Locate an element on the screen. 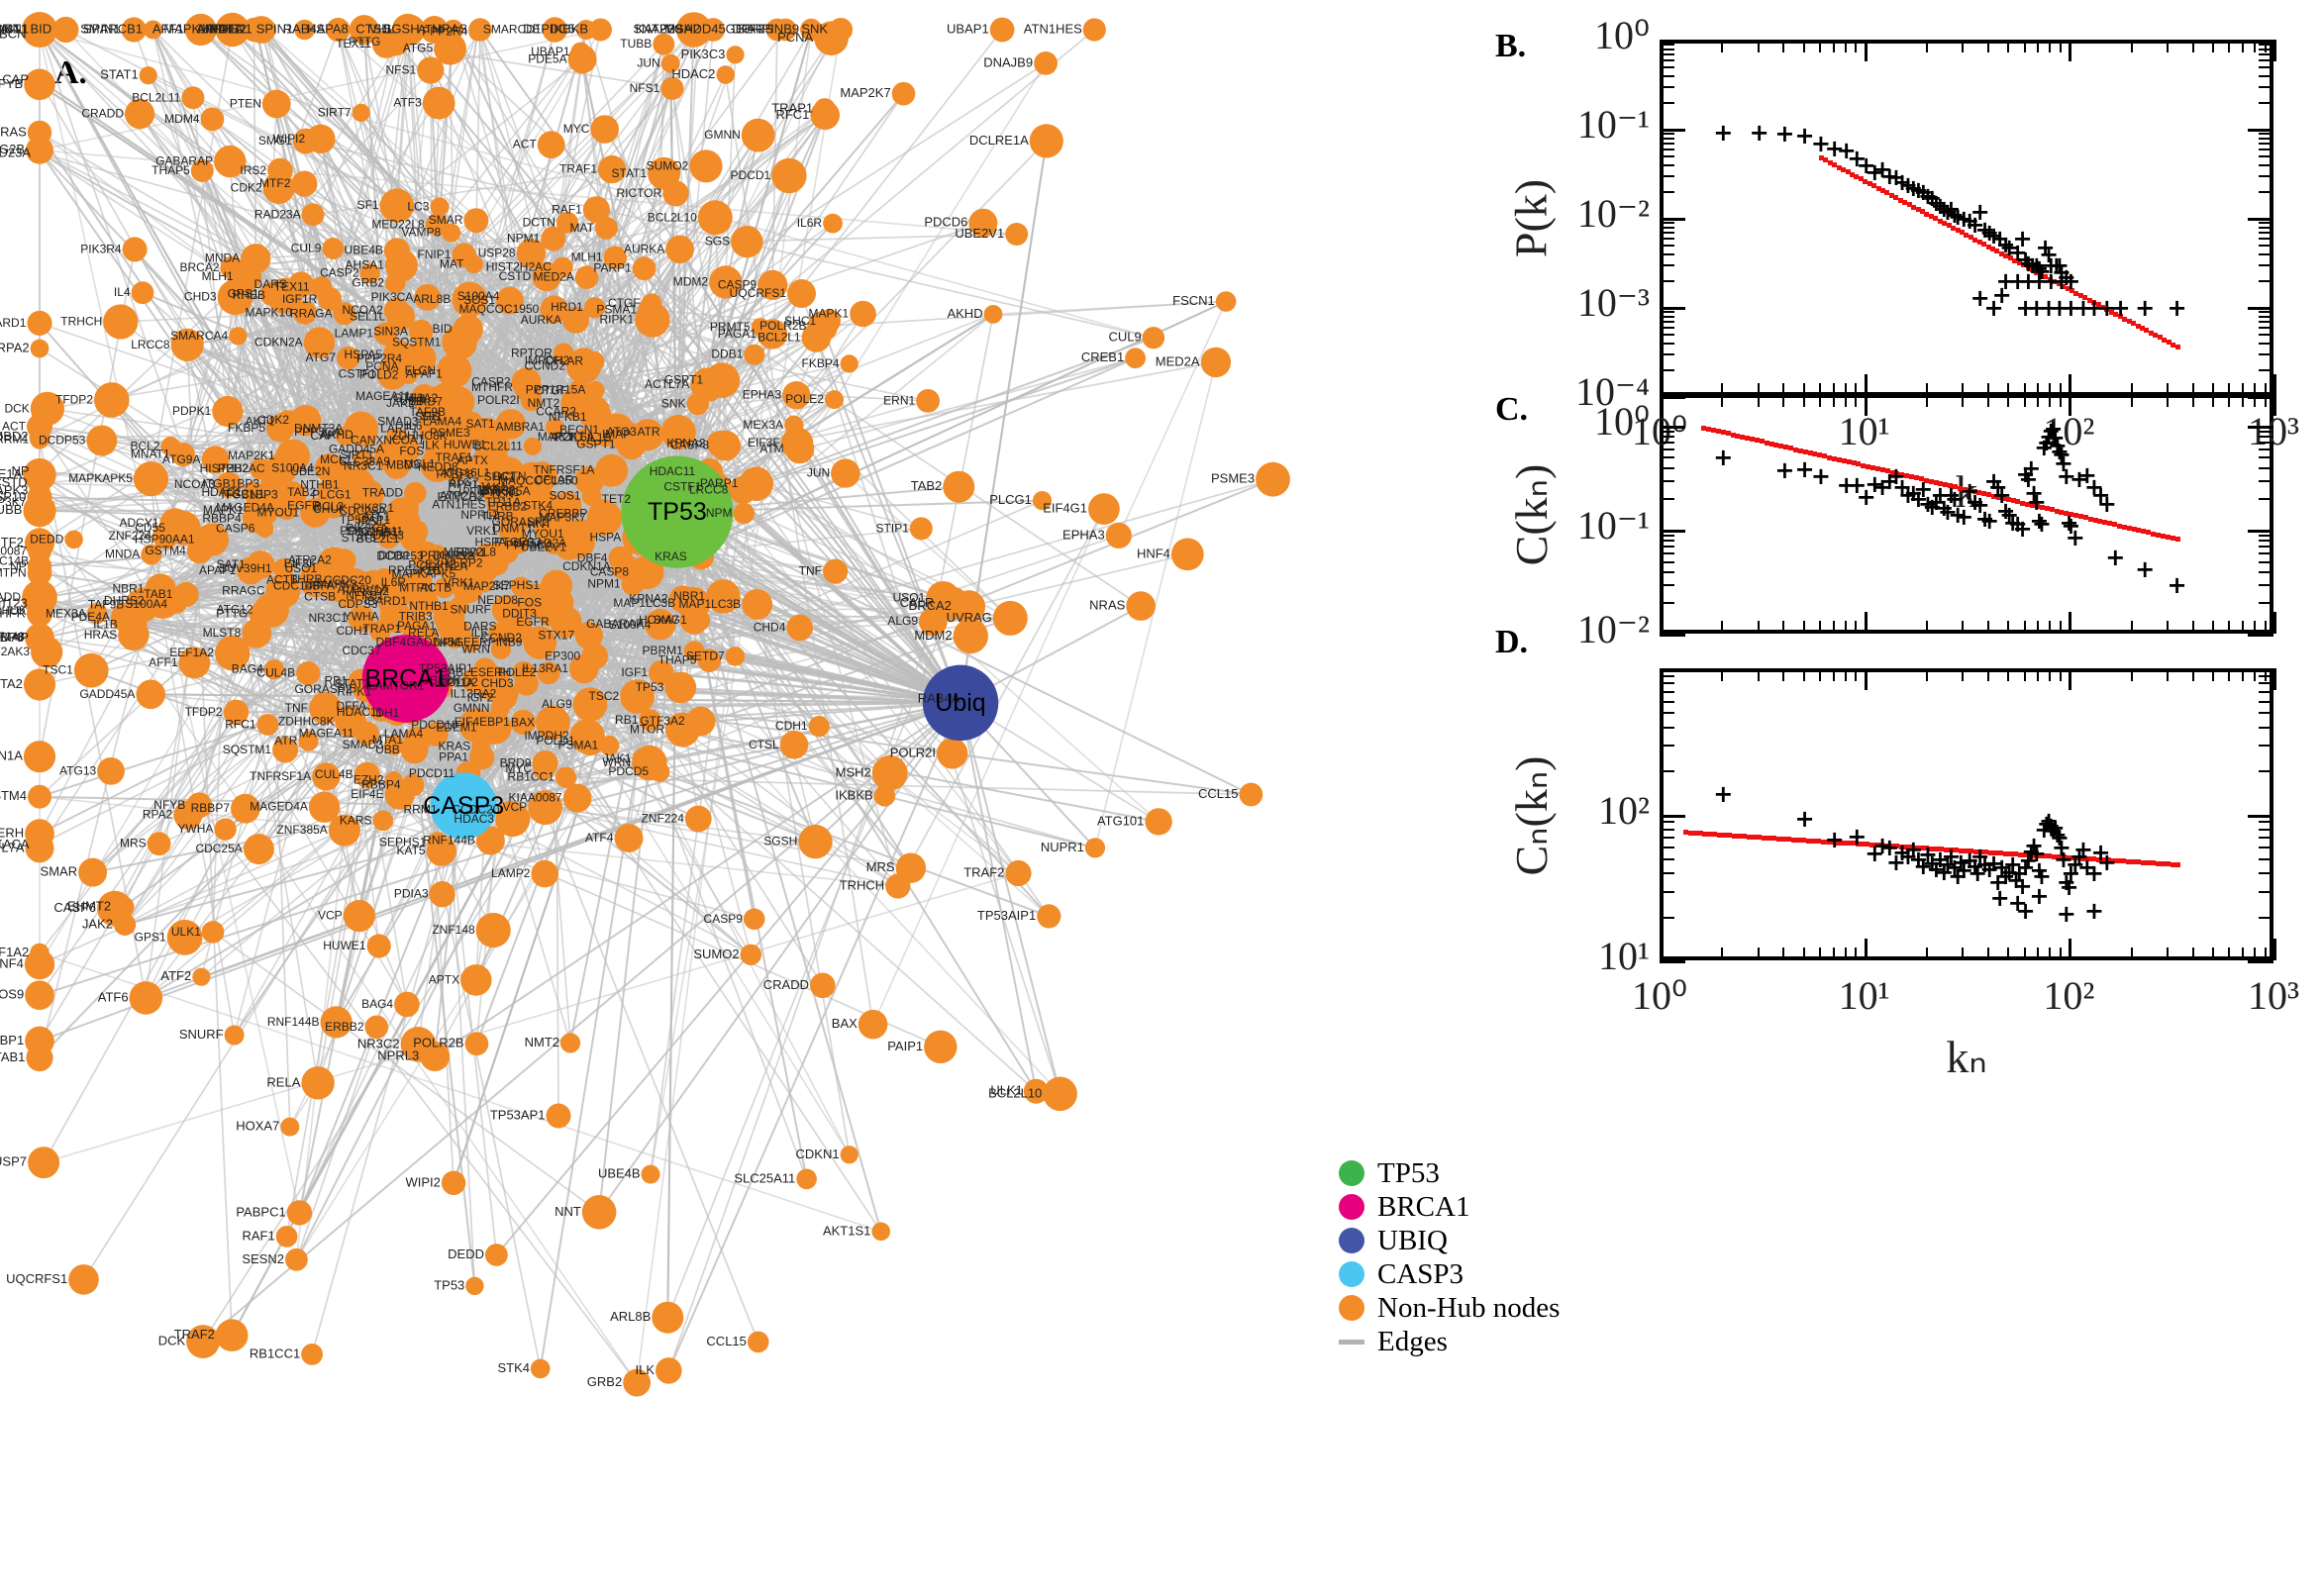  svg-text: KPNA2 is located at coordinates (686, 443).